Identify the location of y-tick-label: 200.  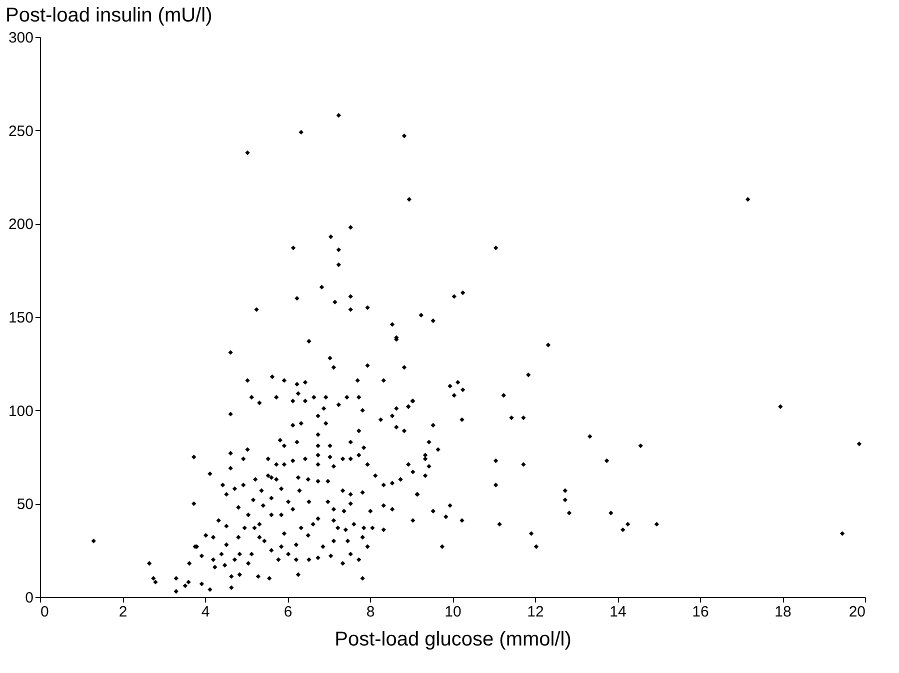
(21, 225).